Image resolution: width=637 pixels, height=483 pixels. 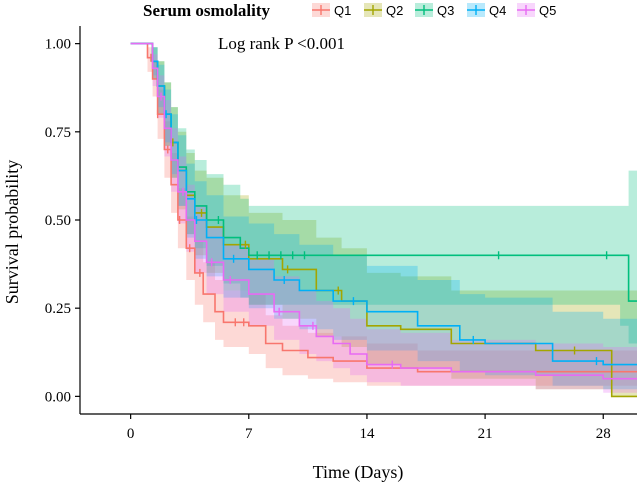 I want to click on logrank-annotation: Log rank P <0.001, so click(x=281, y=43).